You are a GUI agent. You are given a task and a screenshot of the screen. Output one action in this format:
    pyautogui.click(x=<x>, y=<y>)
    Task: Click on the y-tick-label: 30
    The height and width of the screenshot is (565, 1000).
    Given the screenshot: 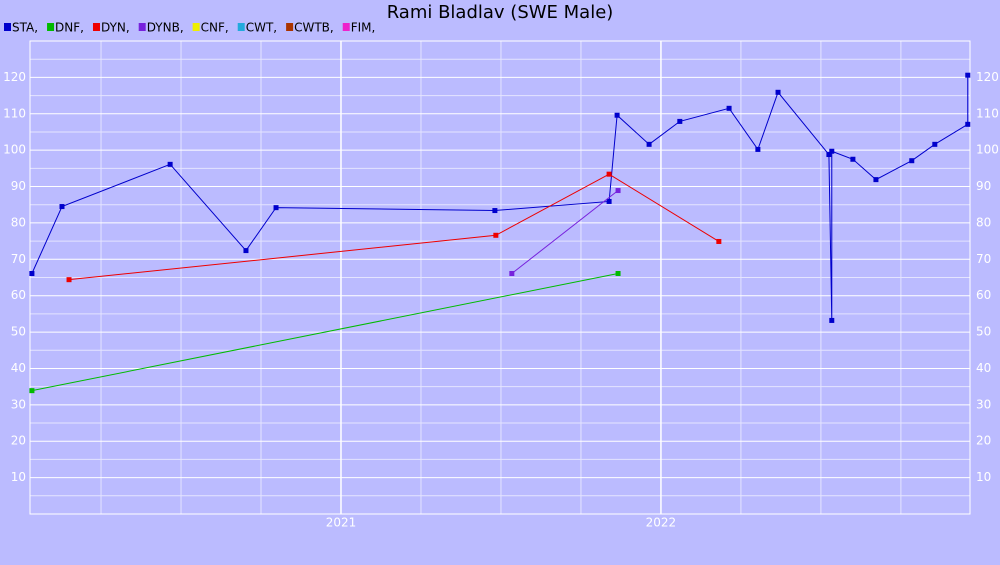 What is the action you would take?
    pyautogui.click(x=18, y=404)
    